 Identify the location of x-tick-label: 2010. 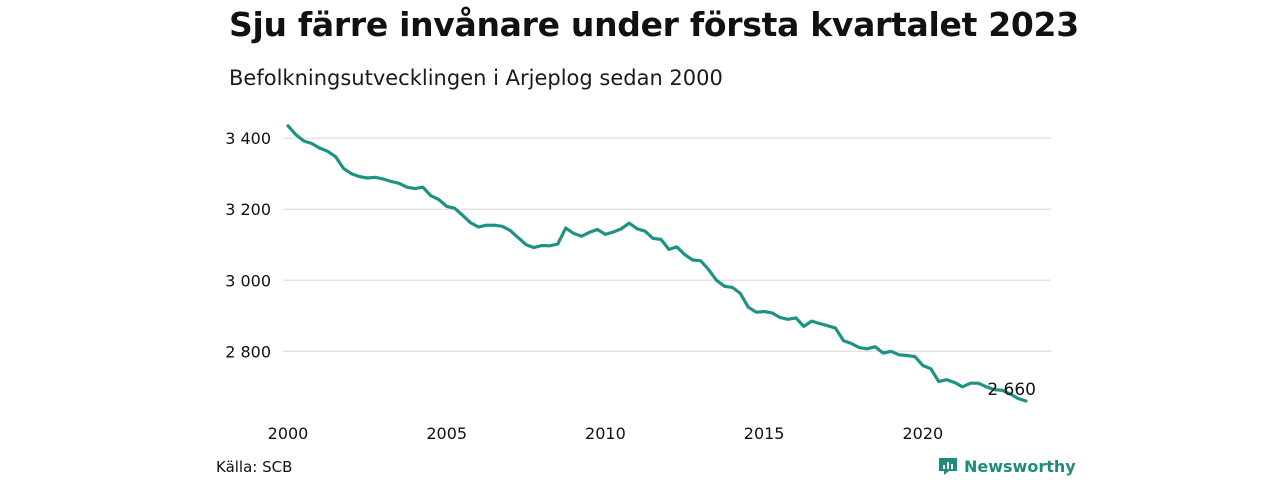
(605, 433).